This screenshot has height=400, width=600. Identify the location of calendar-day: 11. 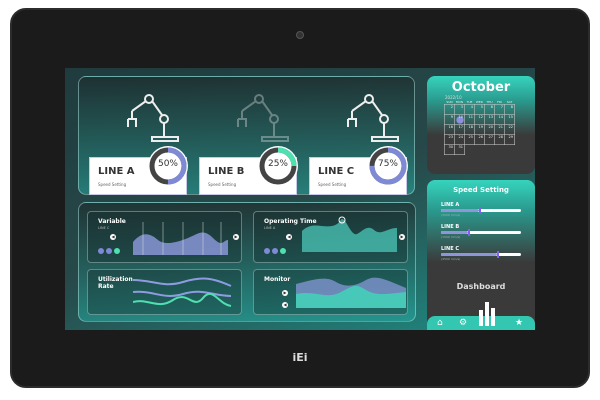
(469, 119).